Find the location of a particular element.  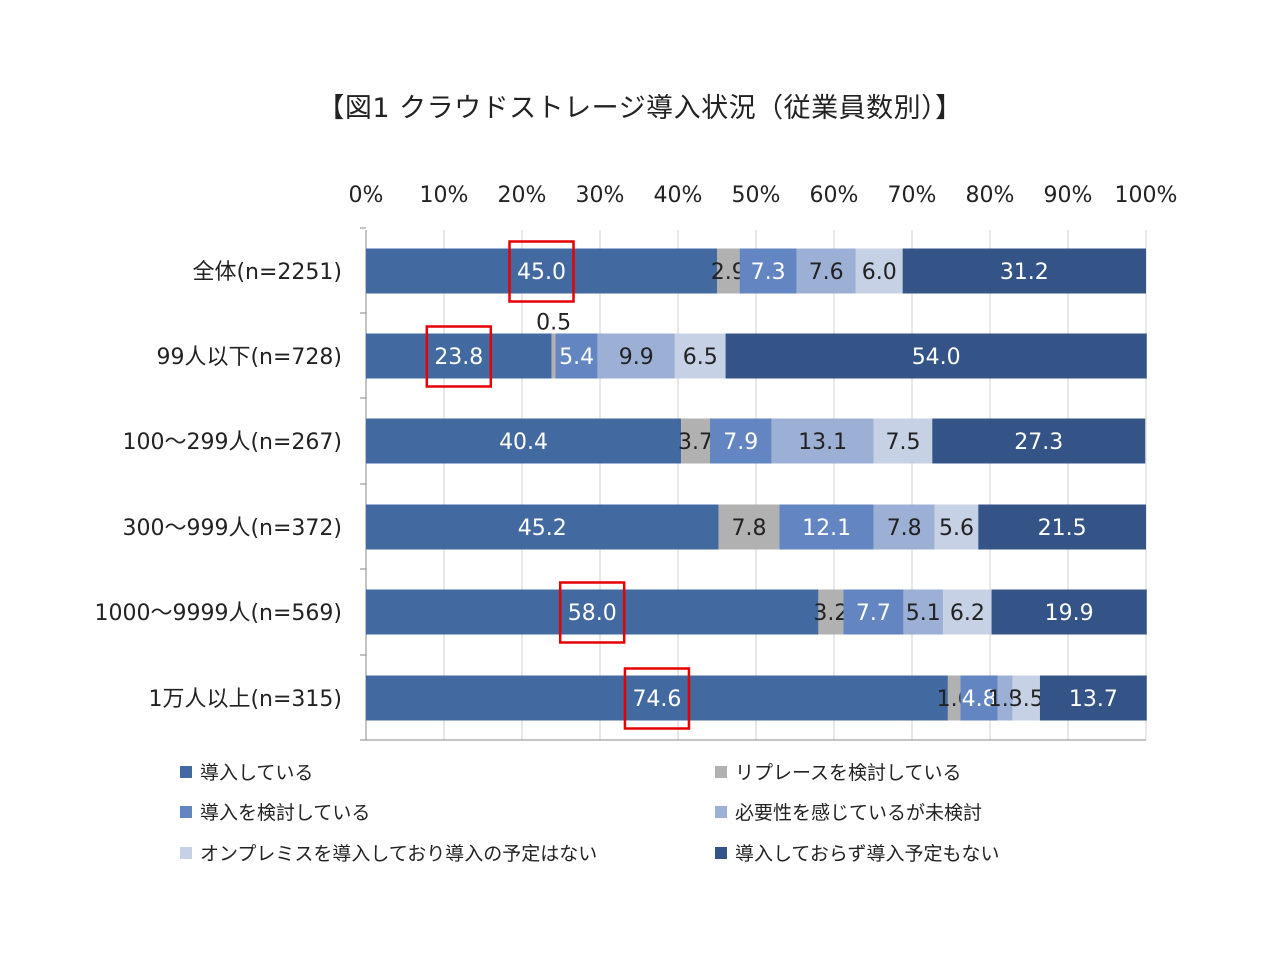

legend-label: 必要性を感じているが未検討 is located at coordinates (859, 813).